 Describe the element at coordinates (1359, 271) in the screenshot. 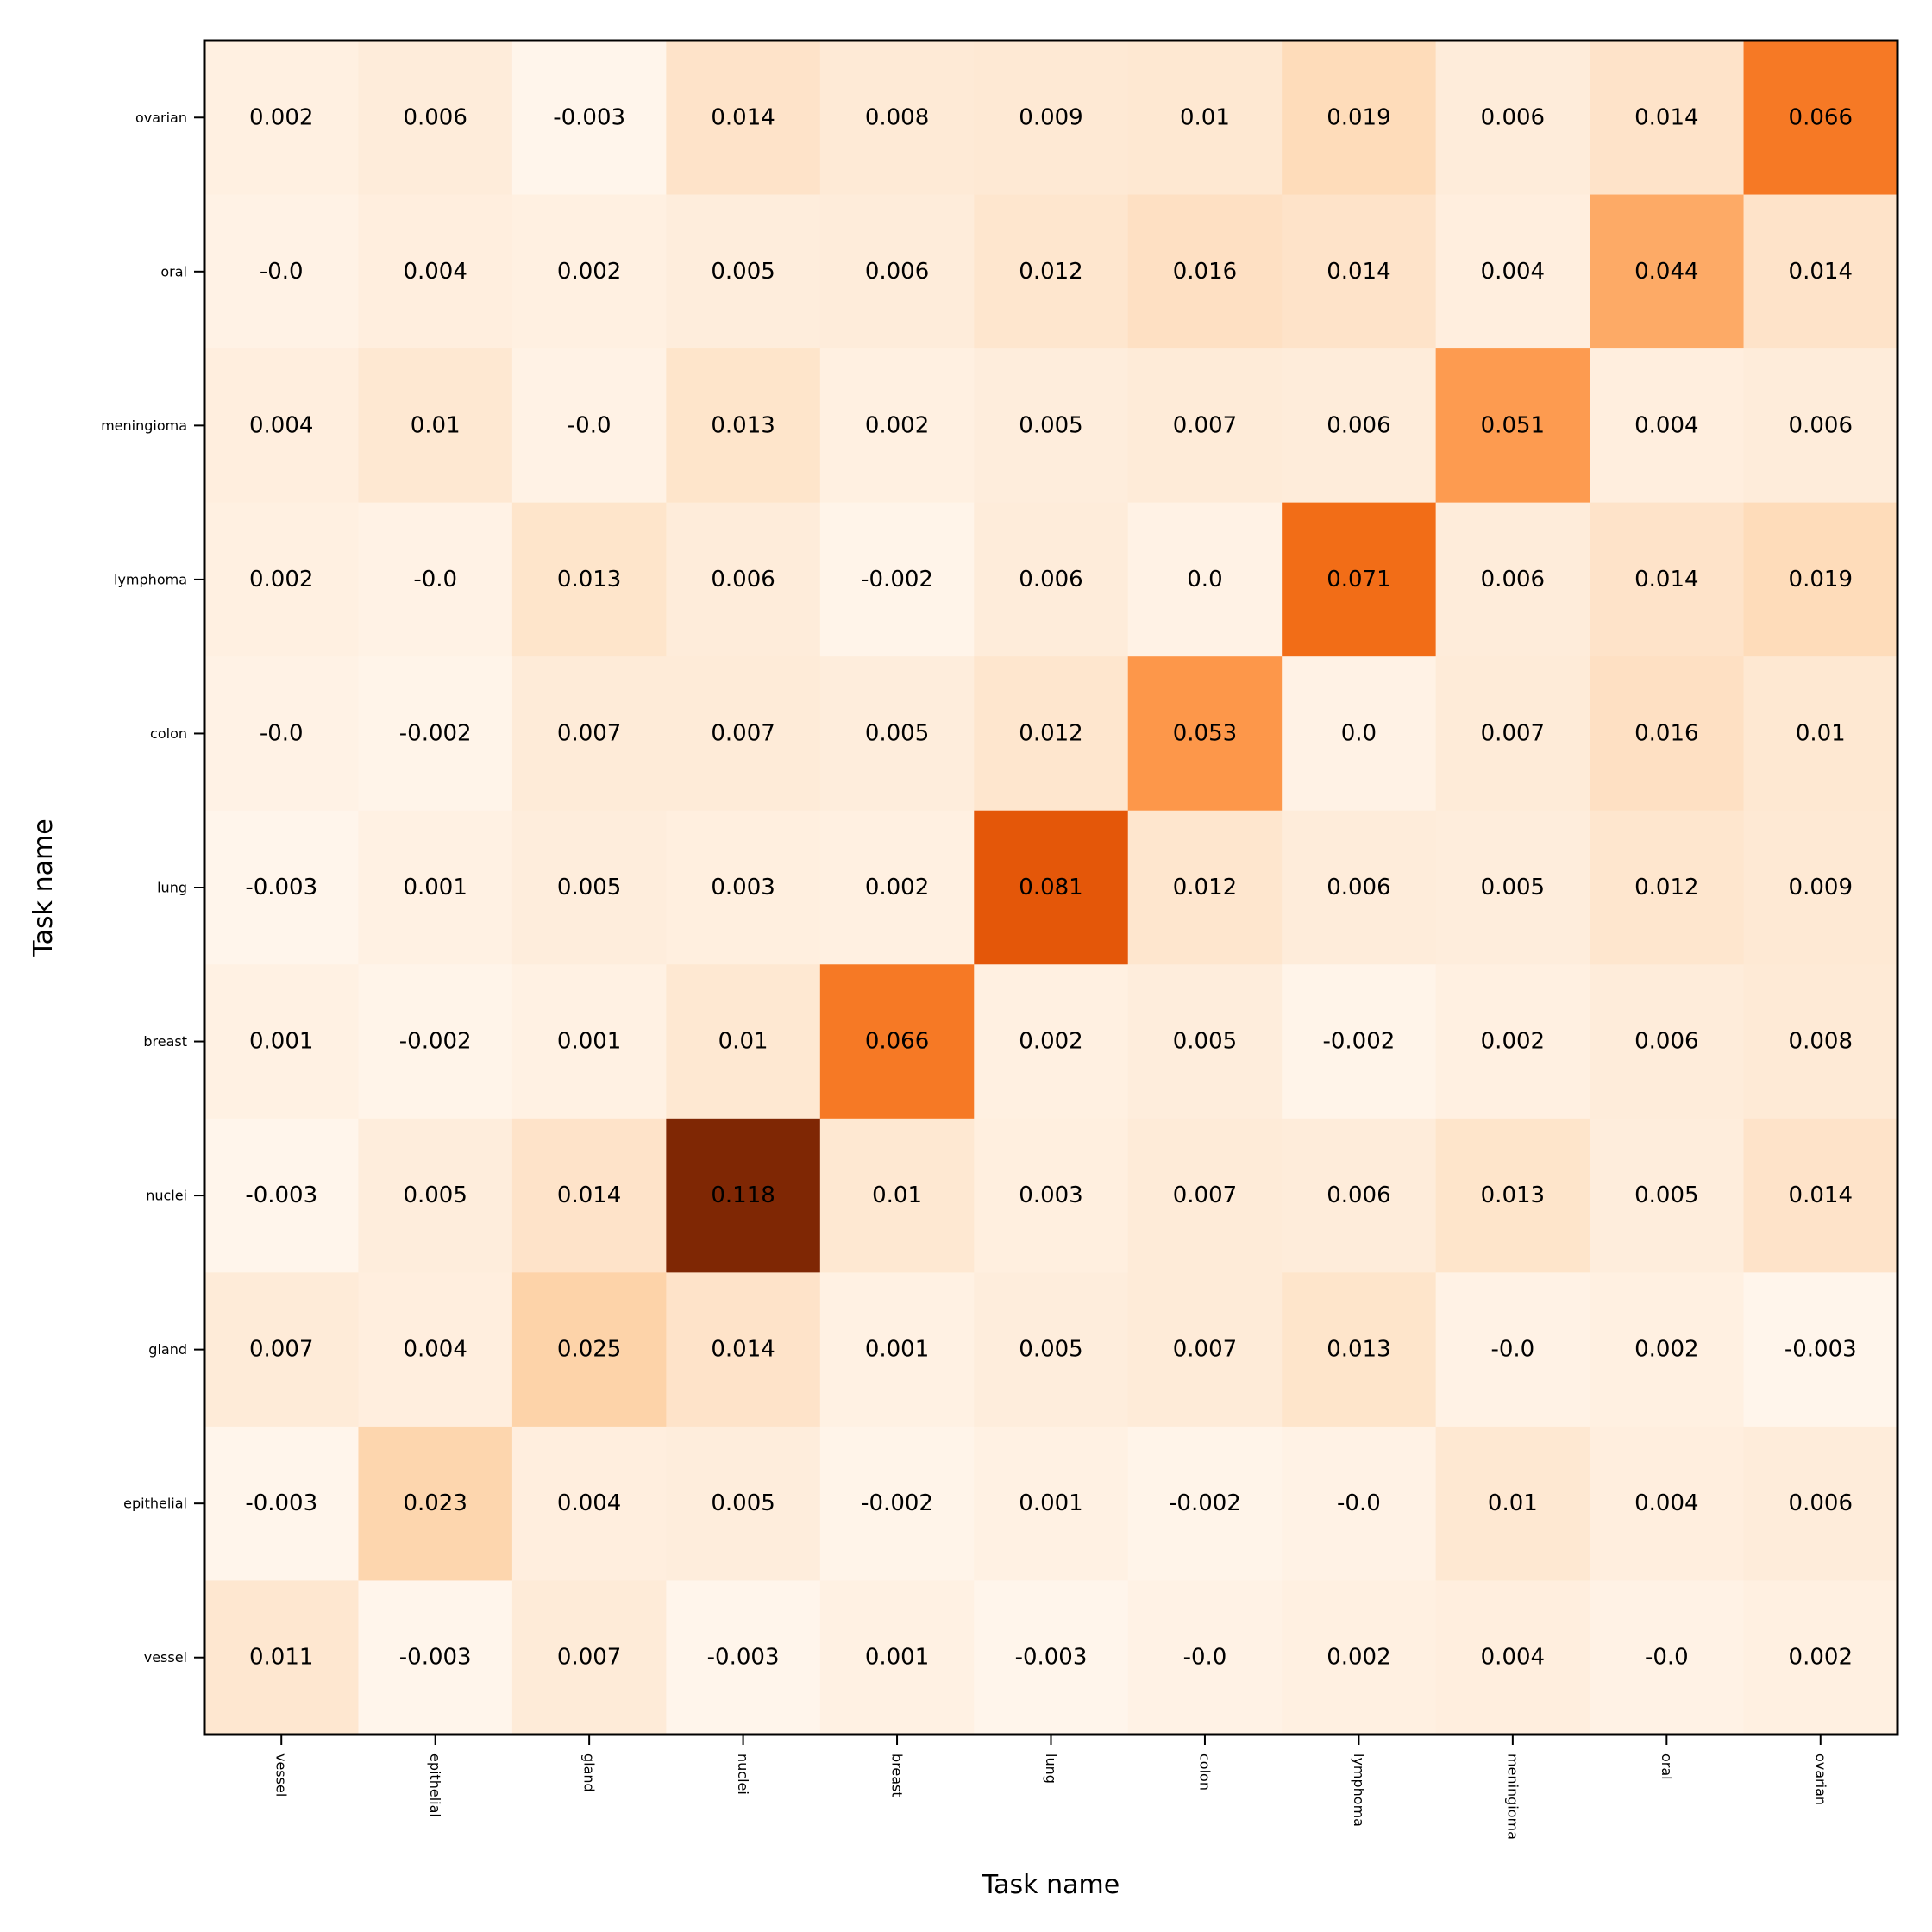

I see `heatmap-cell-oral-lymphoma` at that location.